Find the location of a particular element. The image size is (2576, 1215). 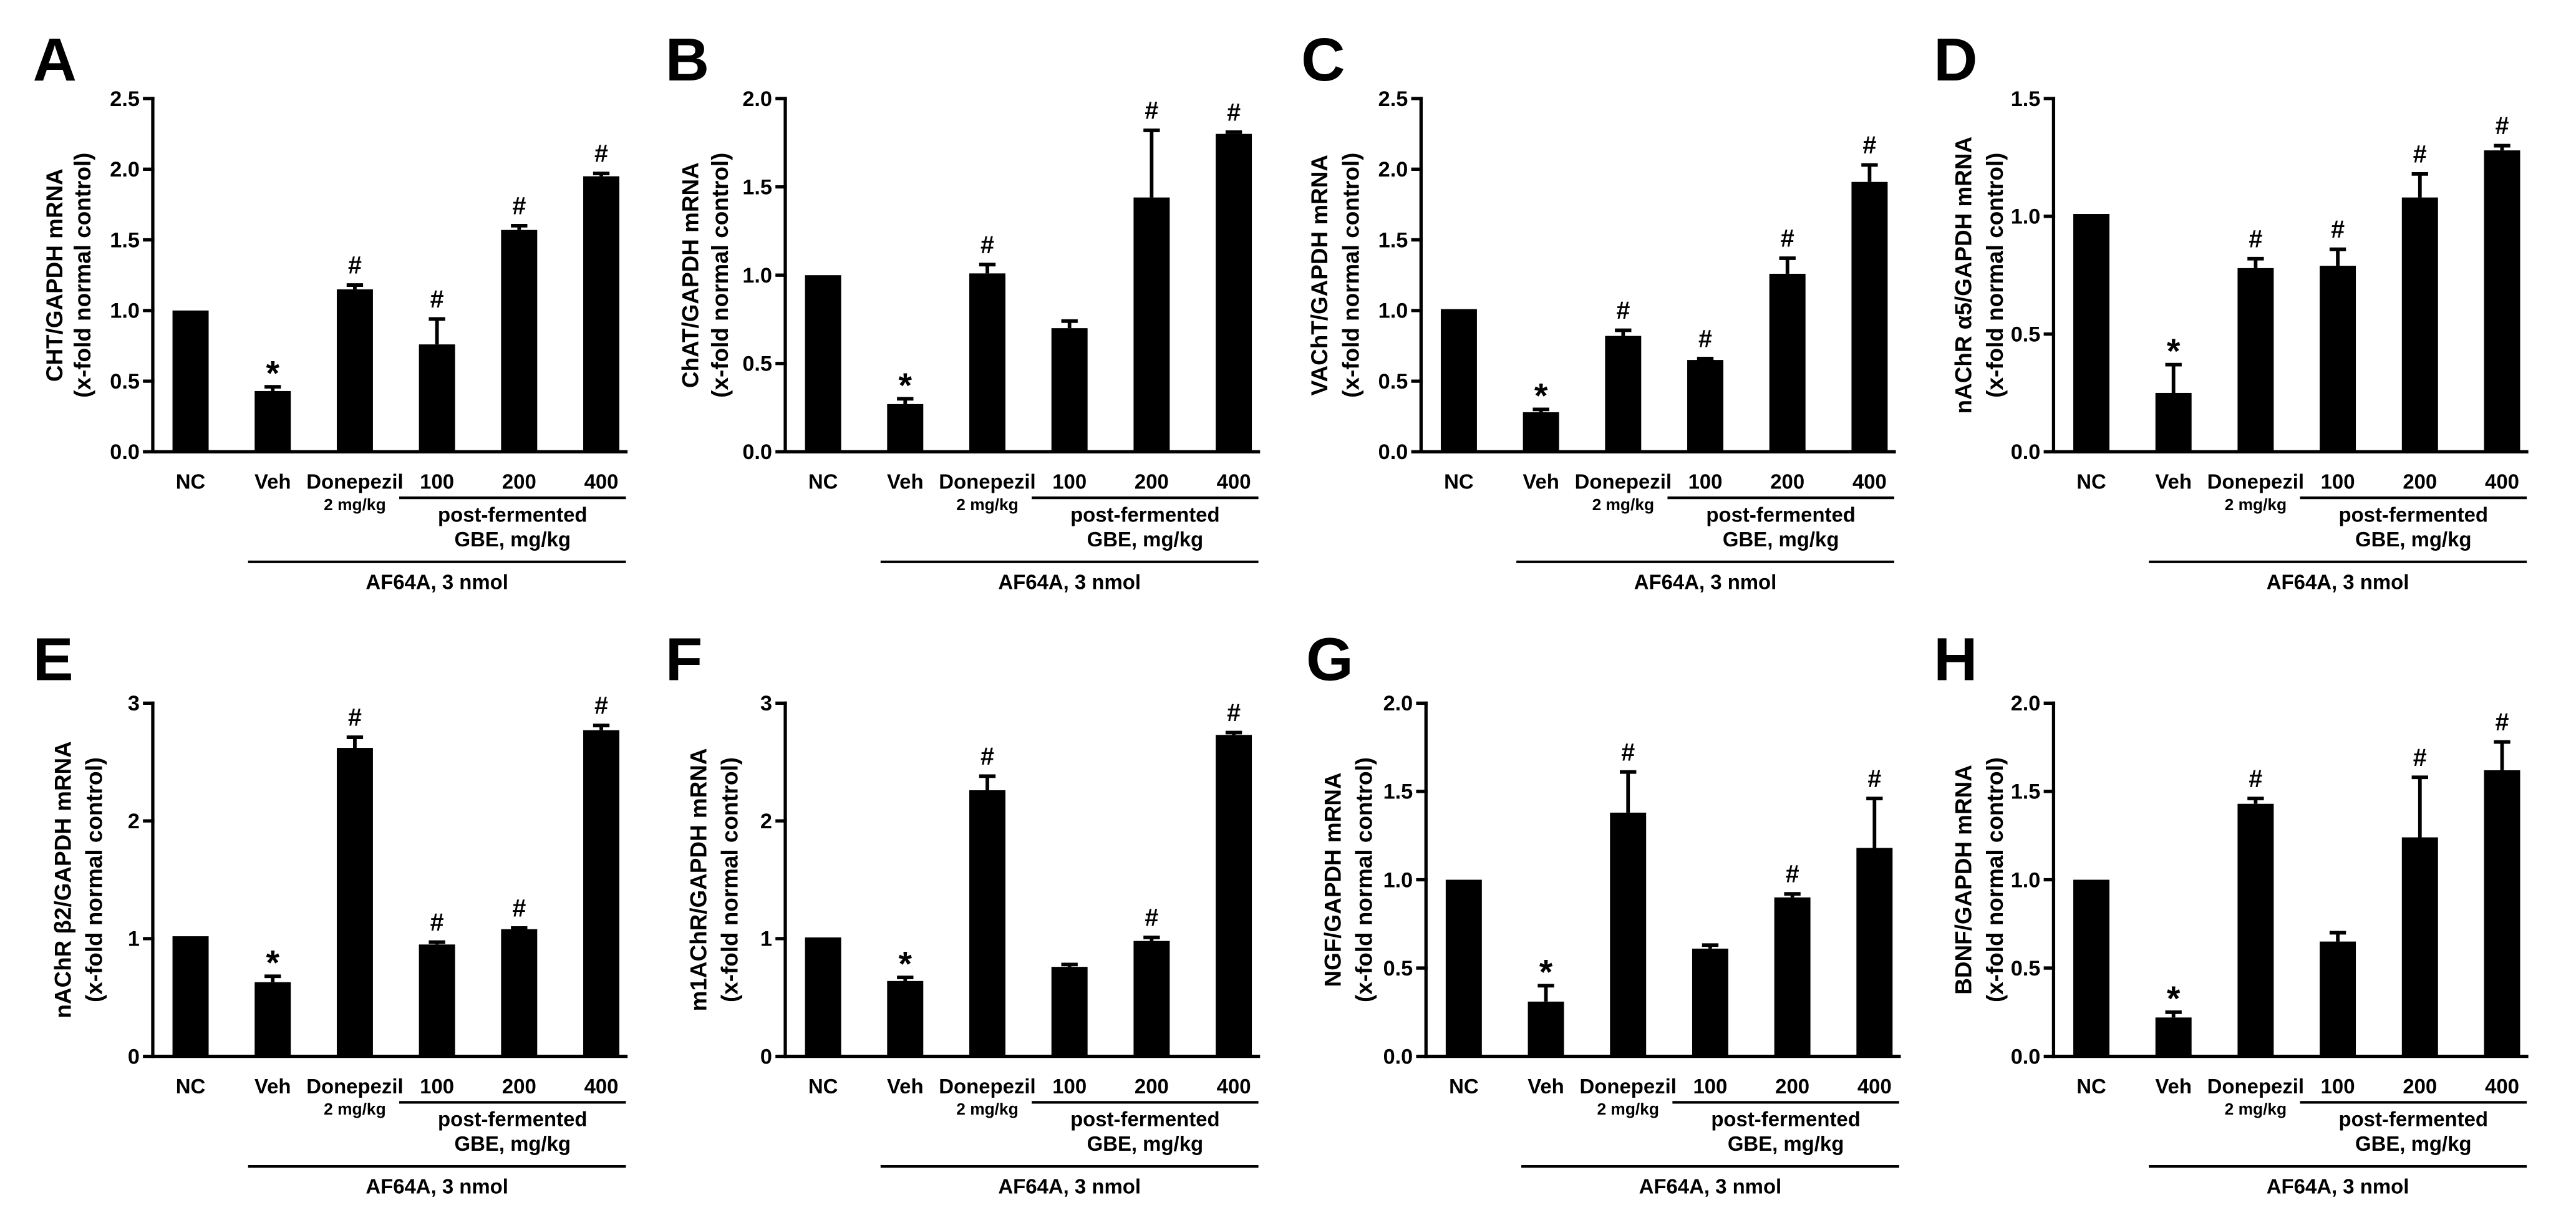

y-tick-label: 0 is located at coordinates (766, 1056).